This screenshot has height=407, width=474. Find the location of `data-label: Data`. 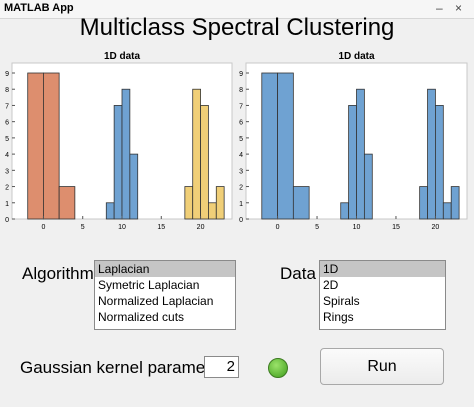

data-label: Data is located at coordinates (298, 273).